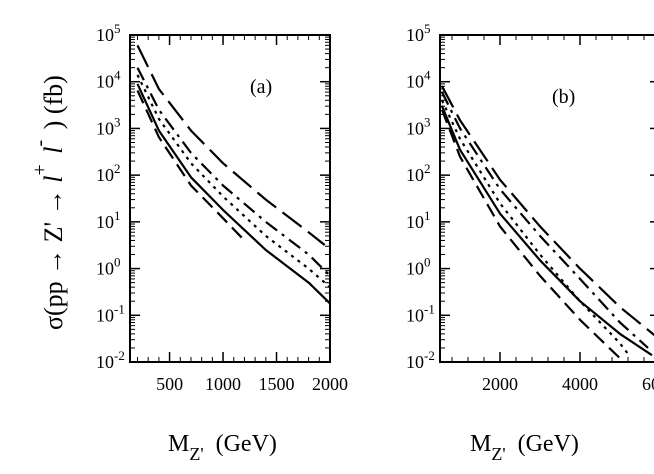 The image size is (654, 474). I want to click on panel-b-y-tick-label: 10⁻¹, so click(420, 313).